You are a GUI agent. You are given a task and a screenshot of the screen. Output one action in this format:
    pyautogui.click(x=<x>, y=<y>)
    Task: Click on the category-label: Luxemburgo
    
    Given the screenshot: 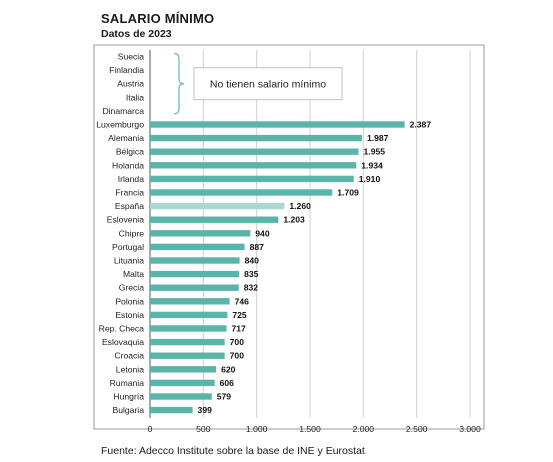 What is the action you would take?
    pyautogui.click(x=120, y=125)
    